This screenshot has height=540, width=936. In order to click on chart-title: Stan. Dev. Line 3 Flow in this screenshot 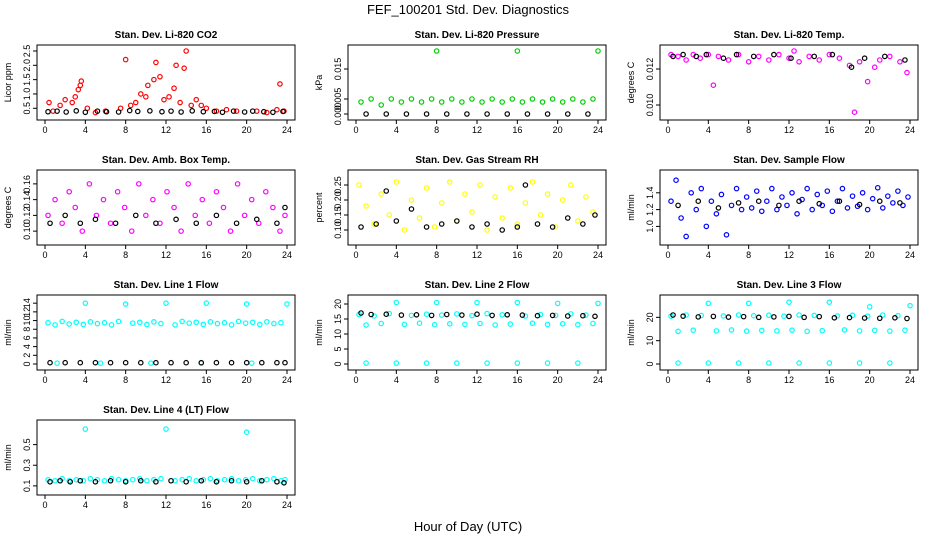, I will do `click(789, 285)`.